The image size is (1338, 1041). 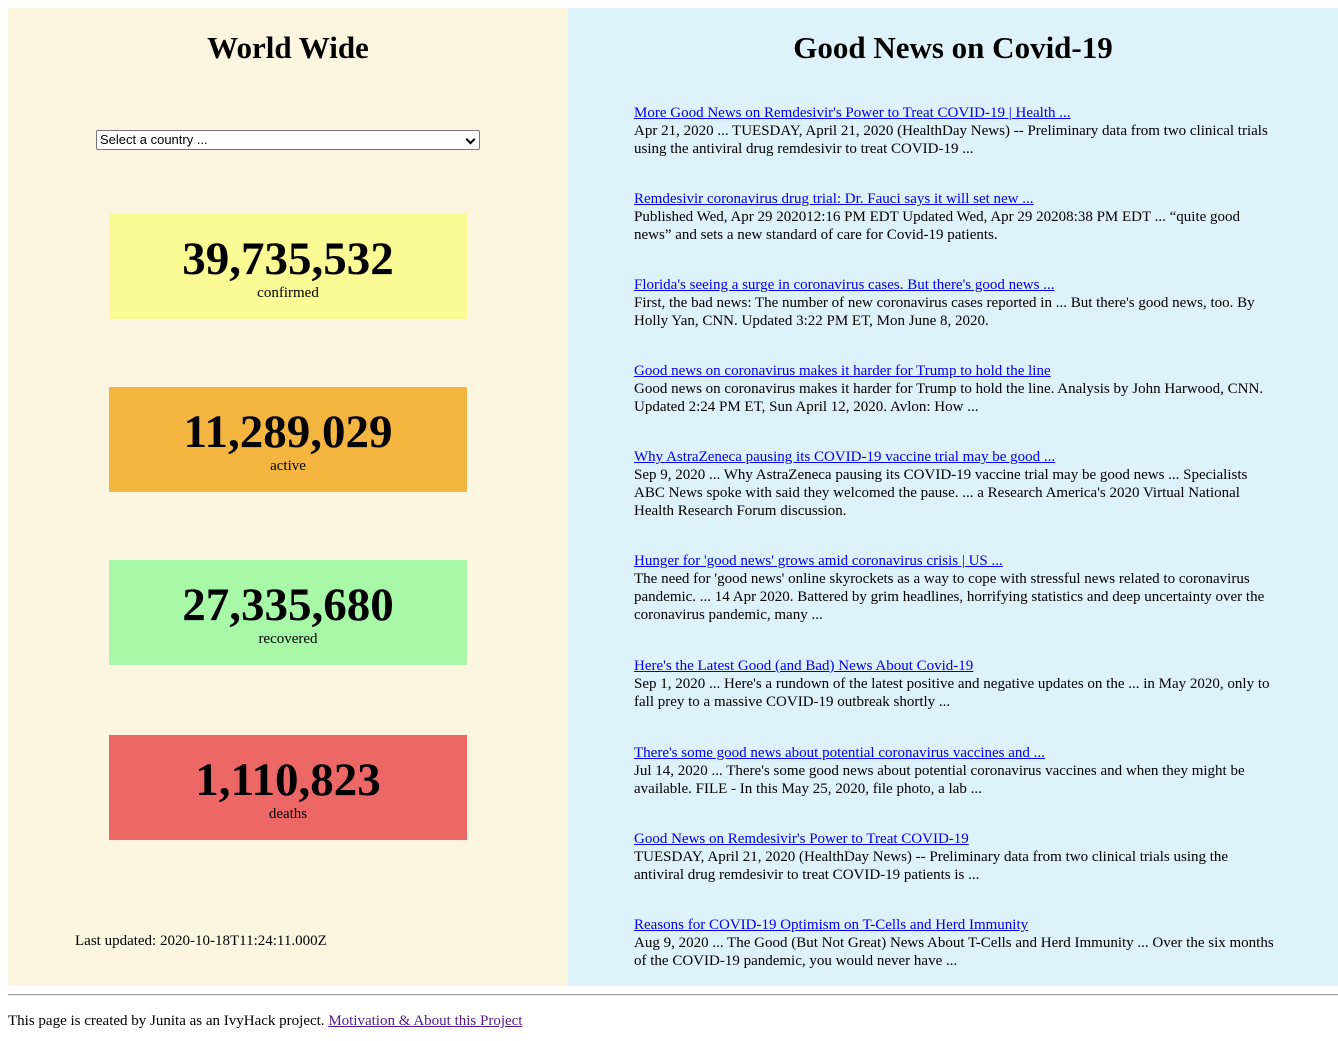 What do you see at coordinates (288, 605) in the screenshot?
I see `recovered-count: 27,335,680` at bounding box center [288, 605].